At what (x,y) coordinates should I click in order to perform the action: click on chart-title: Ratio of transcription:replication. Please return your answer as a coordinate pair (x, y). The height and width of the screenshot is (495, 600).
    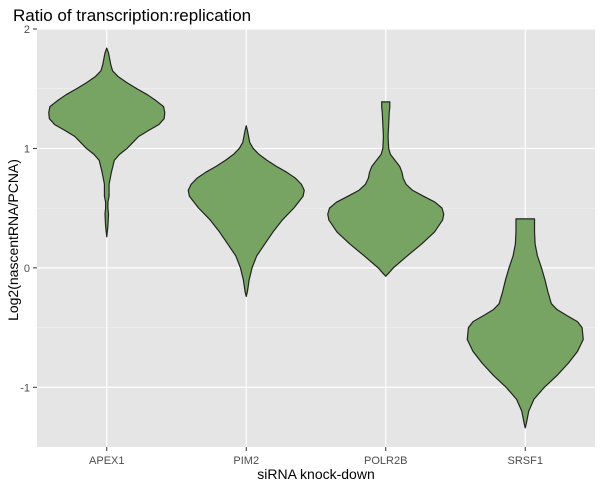
    Looking at the image, I should click on (132, 15).